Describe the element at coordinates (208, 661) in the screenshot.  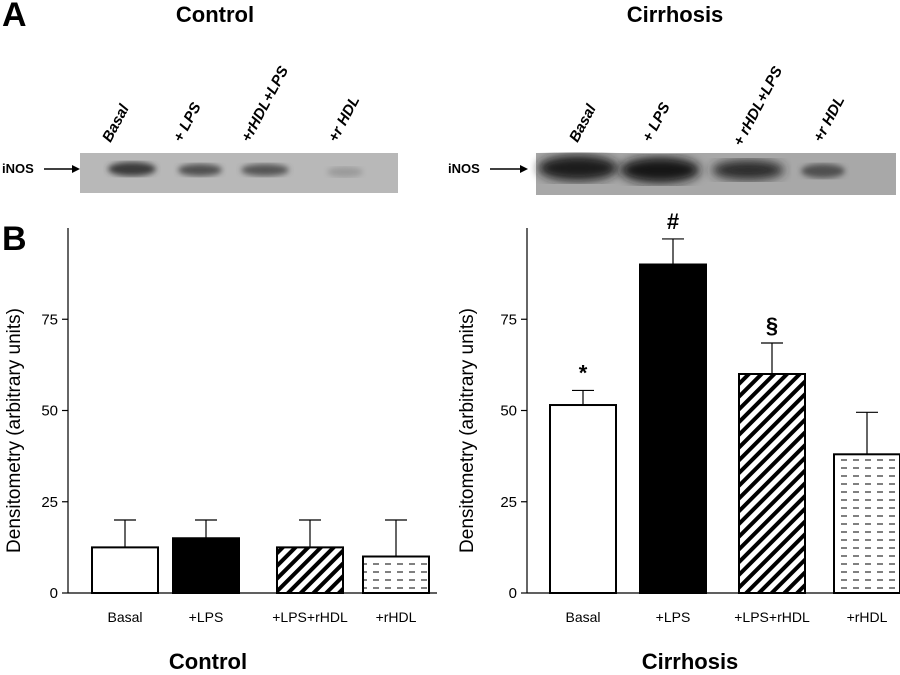
I see `chart-title: Control` at that location.